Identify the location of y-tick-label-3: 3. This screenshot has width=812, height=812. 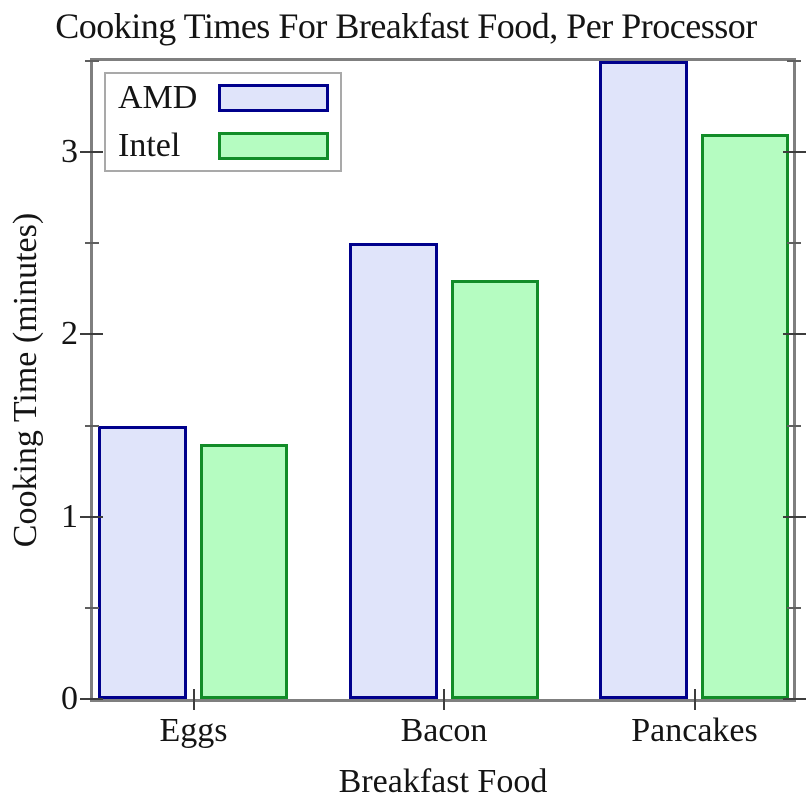
(69, 152).